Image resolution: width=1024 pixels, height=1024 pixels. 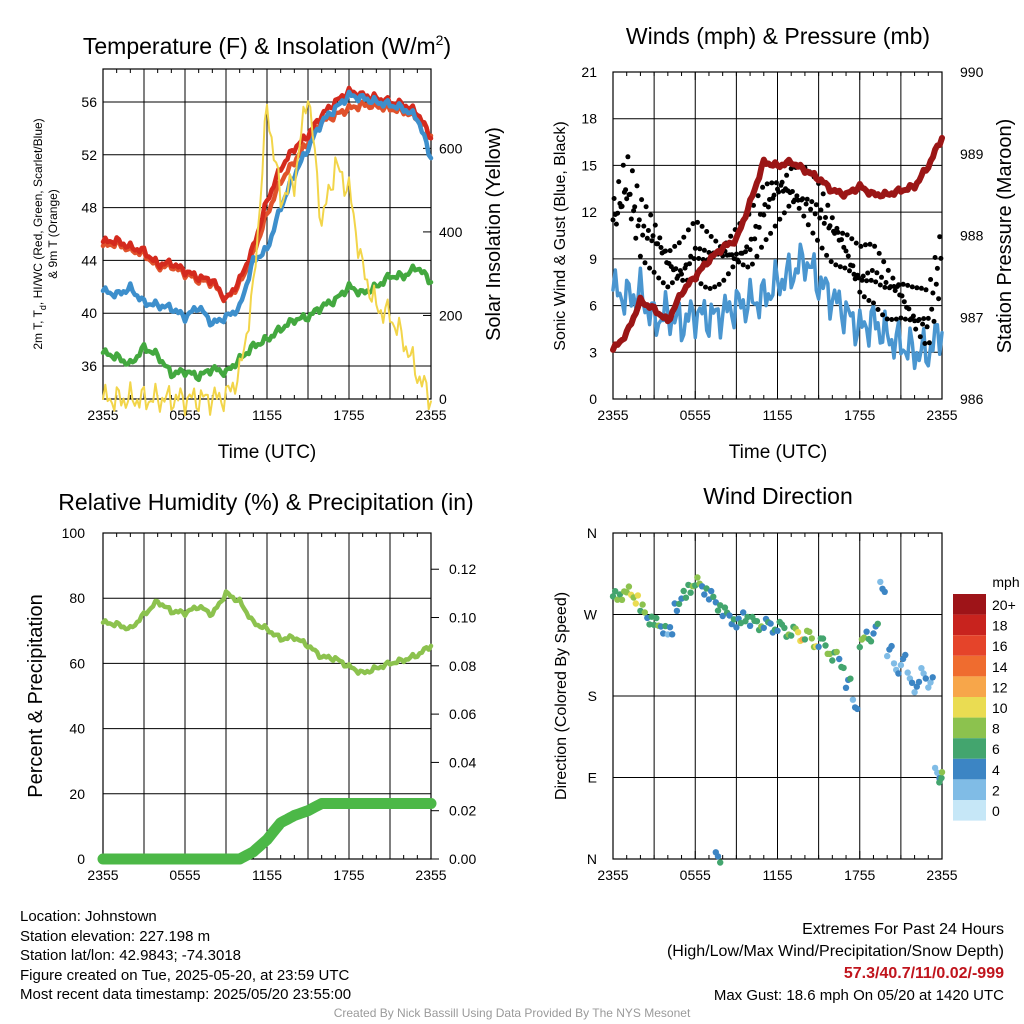 I want to click on temp-y-tick-label: 52, so click(x=89, y=155).